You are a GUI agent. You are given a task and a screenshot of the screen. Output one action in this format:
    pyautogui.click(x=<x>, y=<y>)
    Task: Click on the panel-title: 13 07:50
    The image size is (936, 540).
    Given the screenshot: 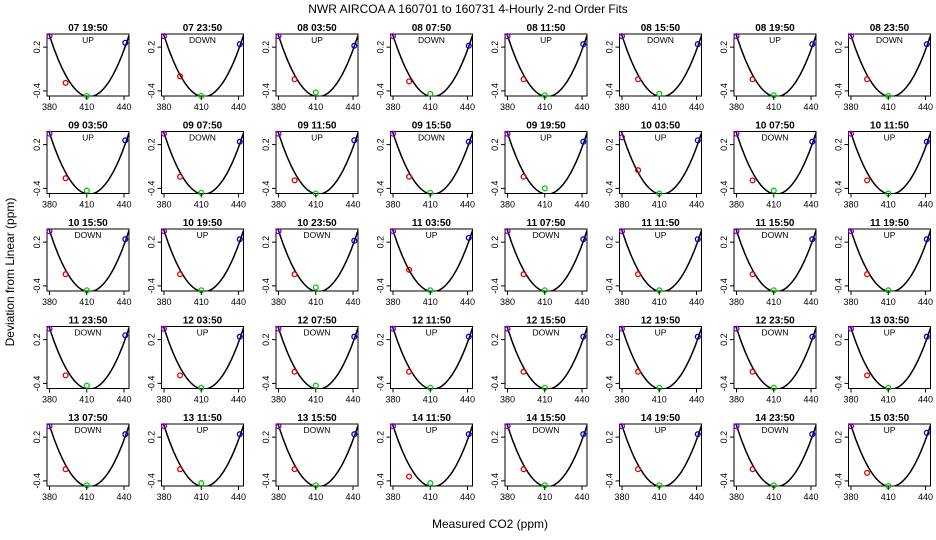 What is the action you would take?
    pyautogui.click(x=88, y=418)
    